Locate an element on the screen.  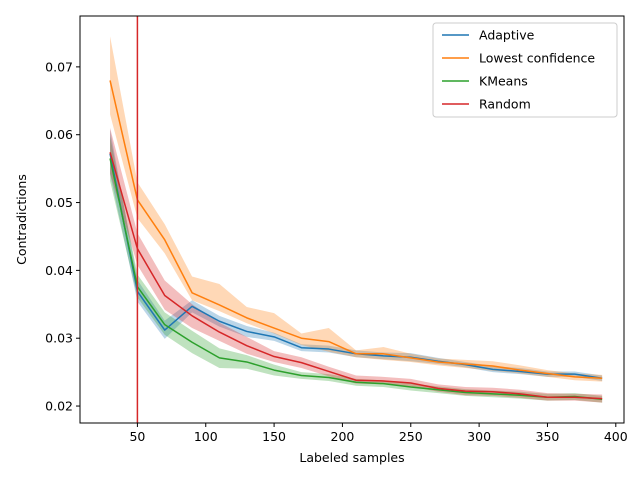
y-tick-label: 0.03 is located at coordinates (59, 338).